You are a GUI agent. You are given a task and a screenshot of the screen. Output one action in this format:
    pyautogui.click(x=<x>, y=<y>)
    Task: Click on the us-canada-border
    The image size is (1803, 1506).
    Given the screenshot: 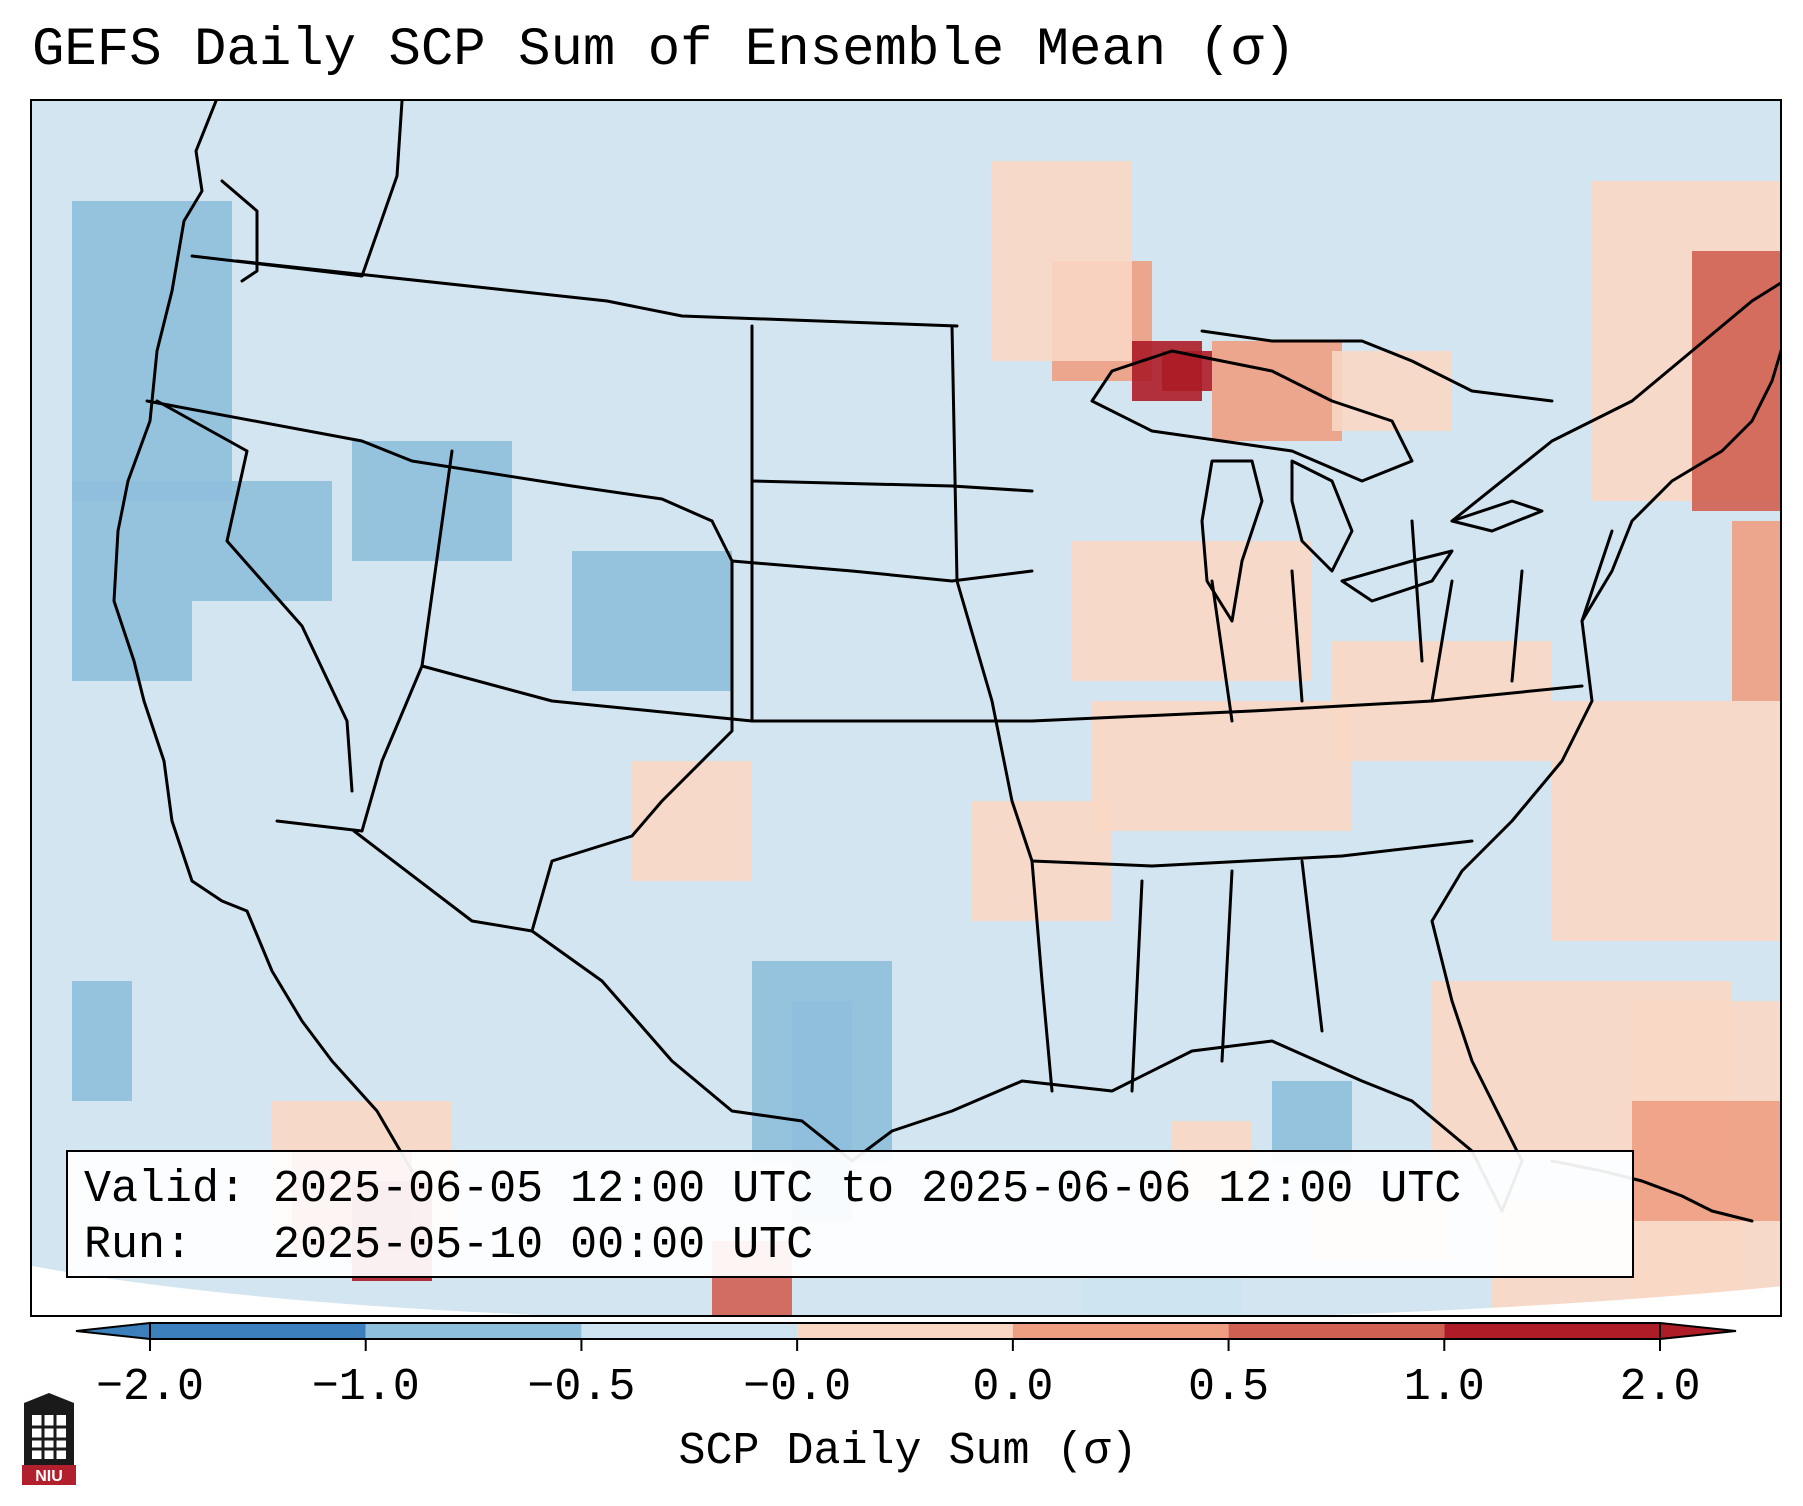 What is the action you would take?
    pyautogui.click(x=597, y=293)
    